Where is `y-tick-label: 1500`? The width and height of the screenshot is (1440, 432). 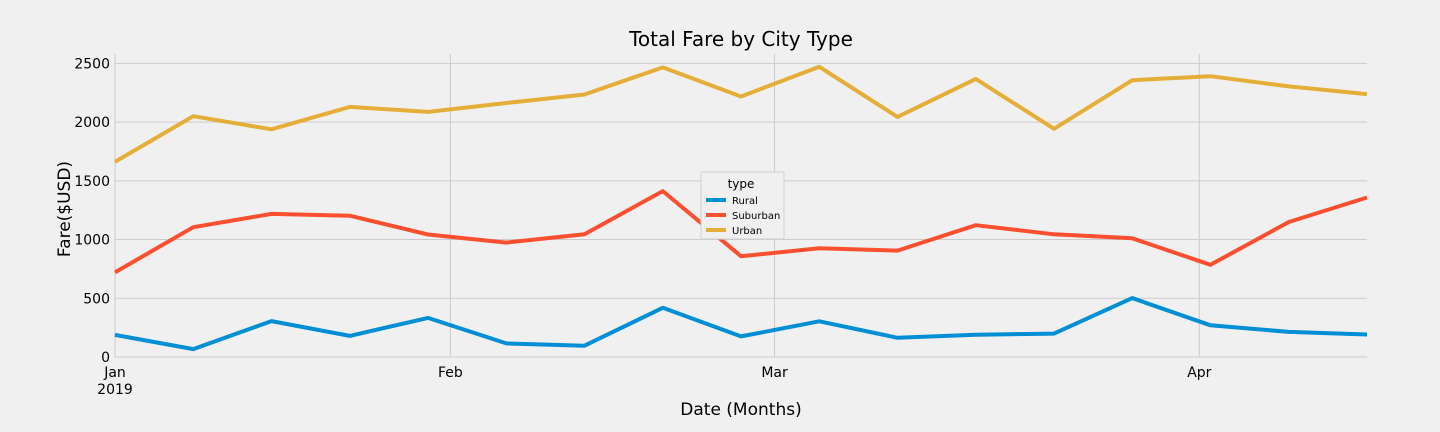
y-tick-label: 1500 is located at coordinates (92, 182).